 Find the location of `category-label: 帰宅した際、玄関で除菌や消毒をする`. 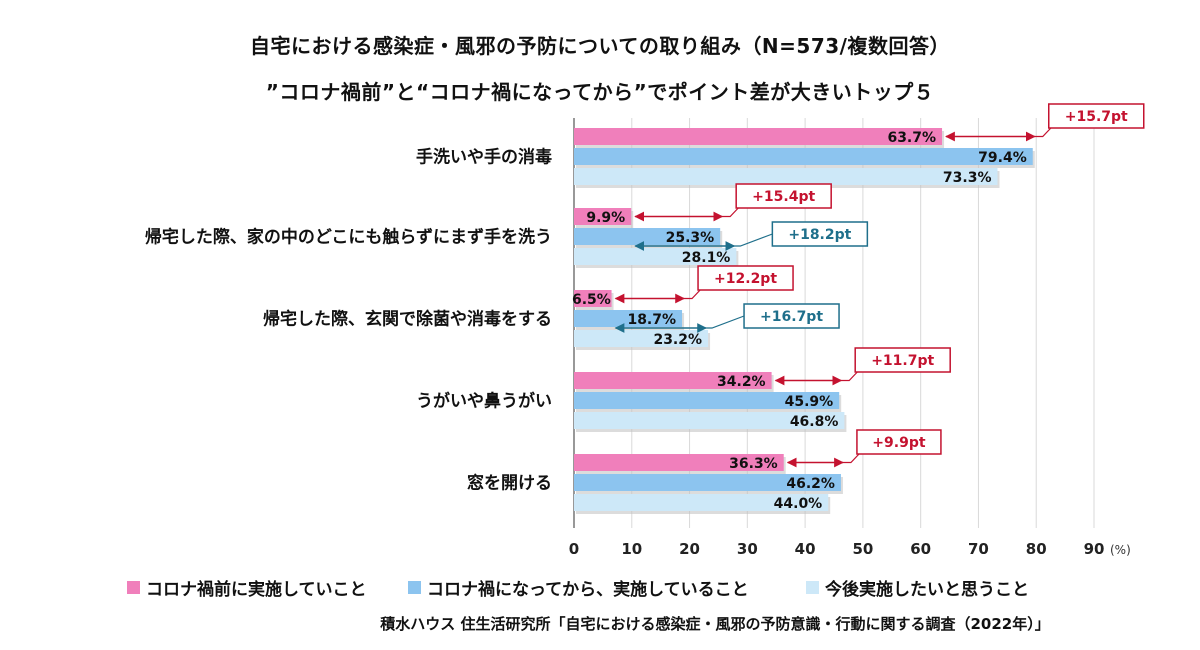

category-label: 帰宅した際、玄関で除菌や消毒をする is located at coordinates (407, 319).